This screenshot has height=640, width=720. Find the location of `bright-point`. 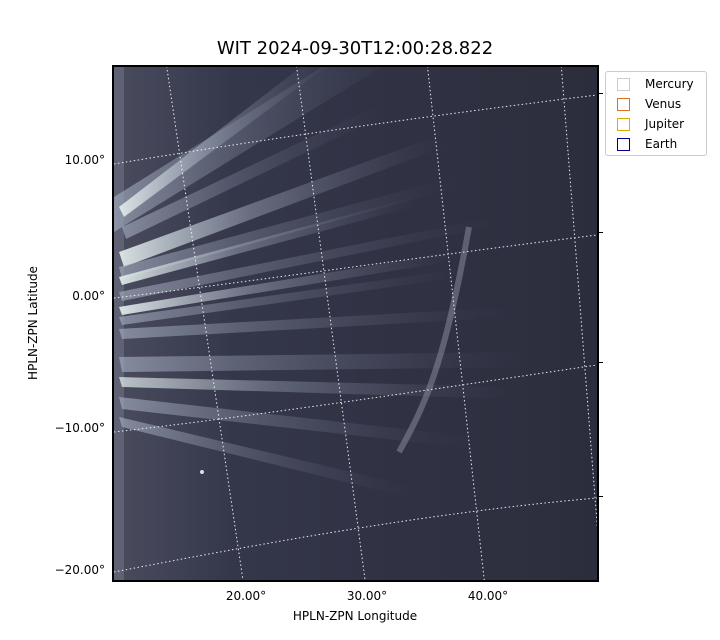

bright-point is located at coordinates (202, 472).